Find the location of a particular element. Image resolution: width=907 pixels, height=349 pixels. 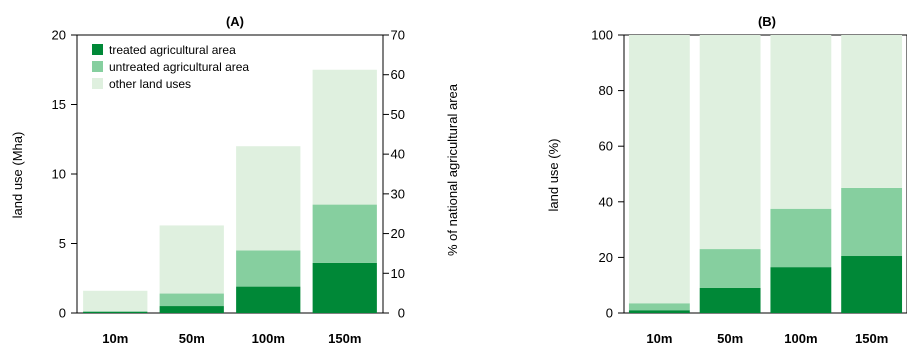

y-tick-label-80: 80 is located at coordinates (606, 90).